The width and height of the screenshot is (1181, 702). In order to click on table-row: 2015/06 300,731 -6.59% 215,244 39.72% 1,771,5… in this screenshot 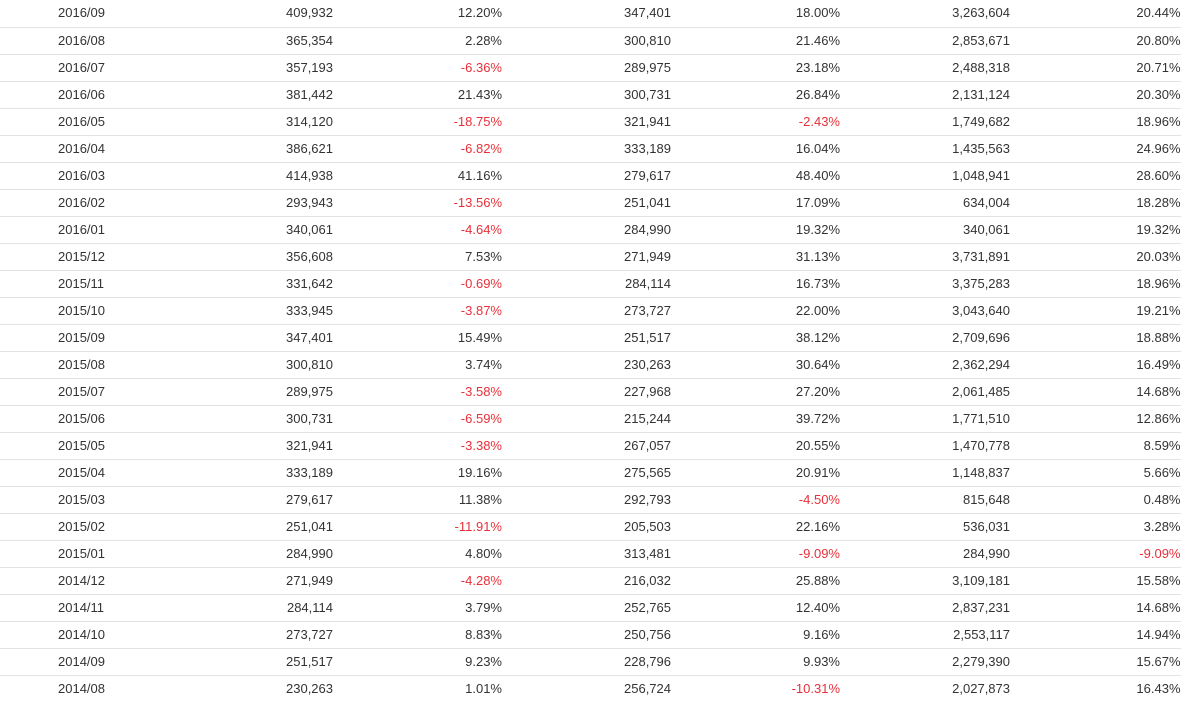, I will do `click(590, 418)`.